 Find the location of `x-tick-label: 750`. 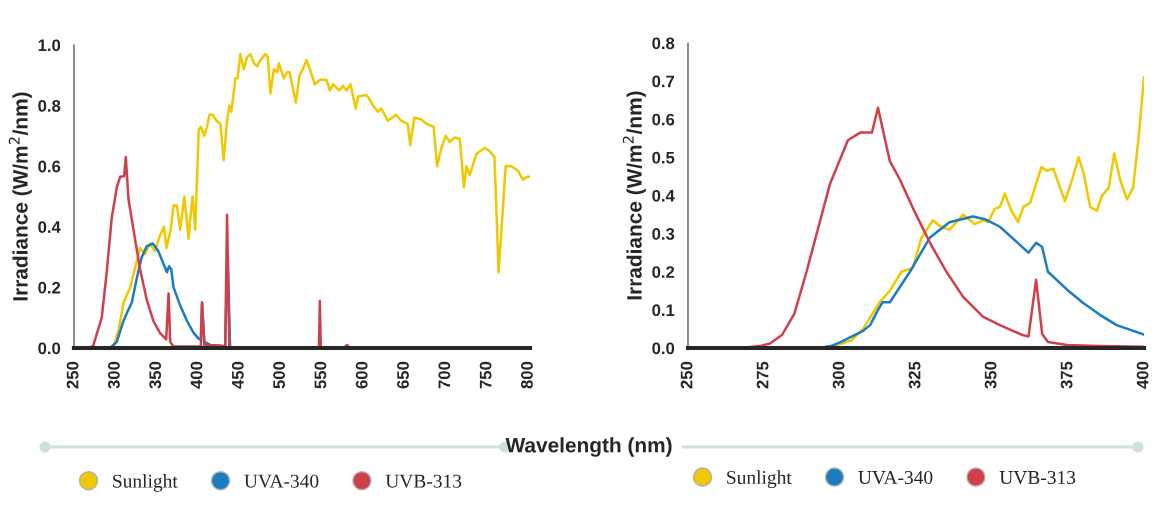

x-tick-label: 750 is located at coordinates (485, 375).